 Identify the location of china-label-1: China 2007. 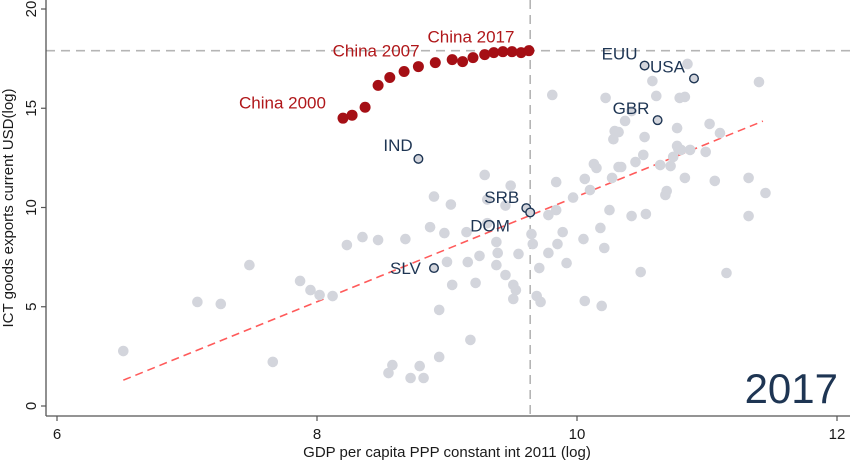
(376, 51).